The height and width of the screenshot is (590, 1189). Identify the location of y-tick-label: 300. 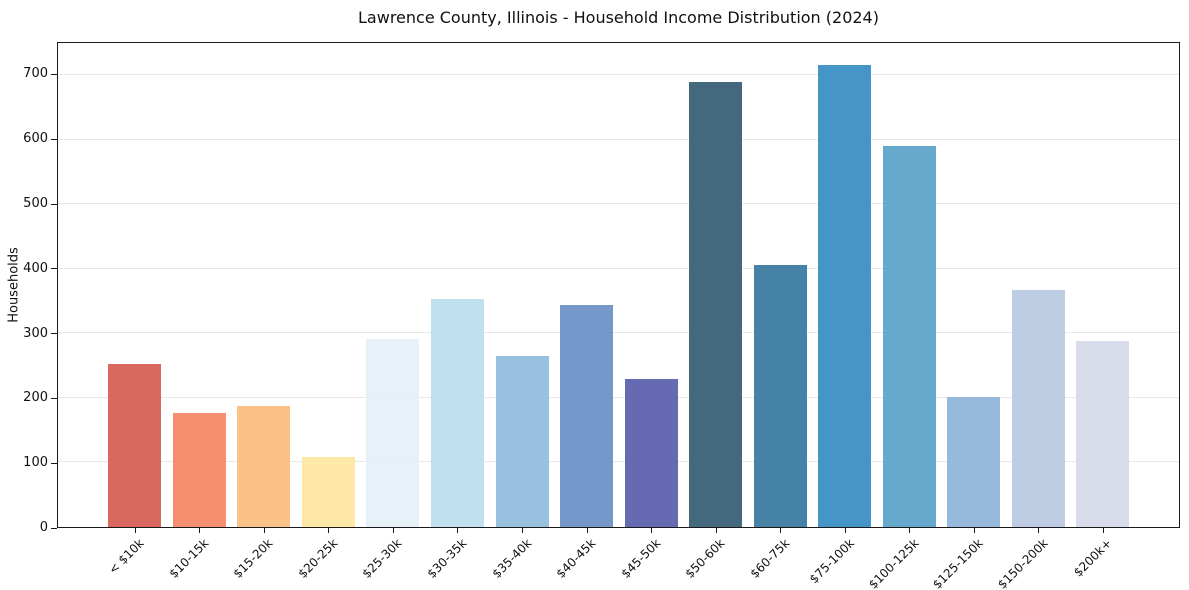
(35, 333).